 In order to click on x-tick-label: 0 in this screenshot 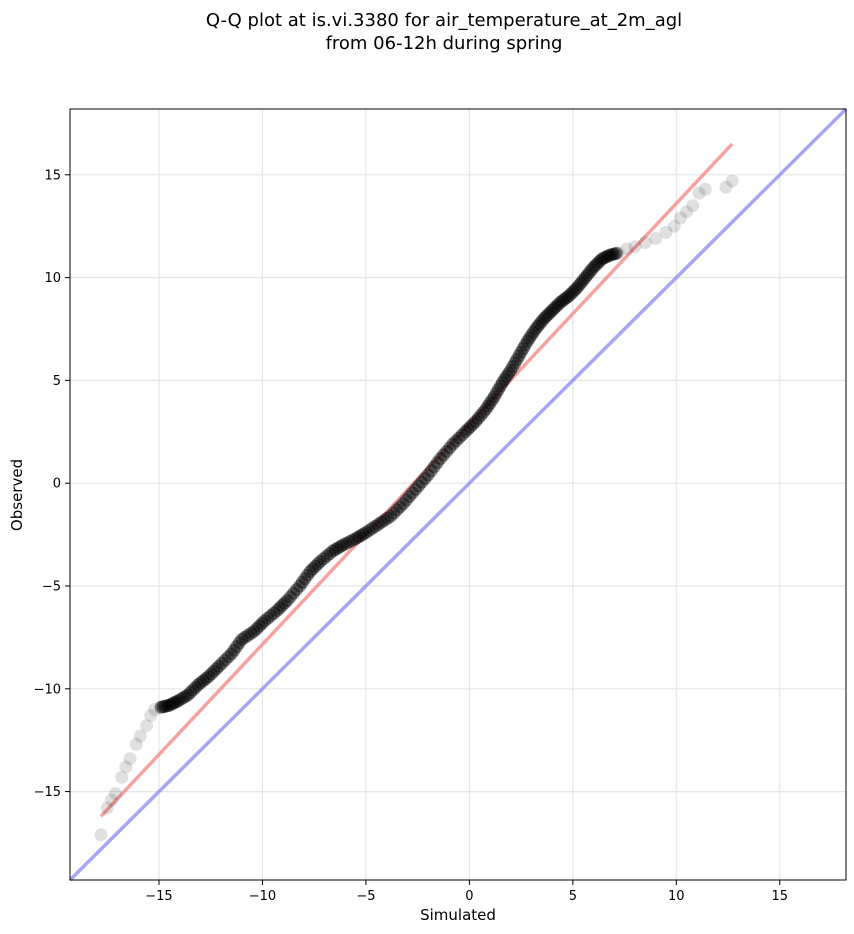, I will do `click(469, 896)`.